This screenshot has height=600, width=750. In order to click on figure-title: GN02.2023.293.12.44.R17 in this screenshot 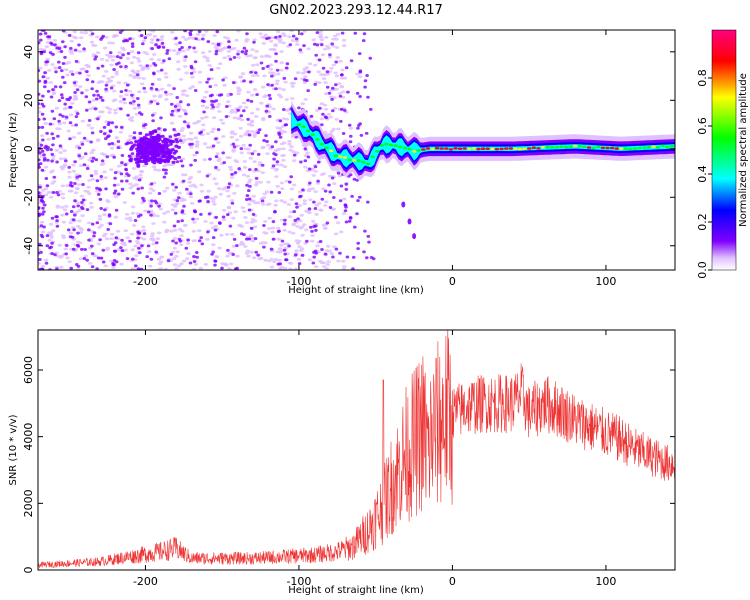, I will do `click(356, 10)`.